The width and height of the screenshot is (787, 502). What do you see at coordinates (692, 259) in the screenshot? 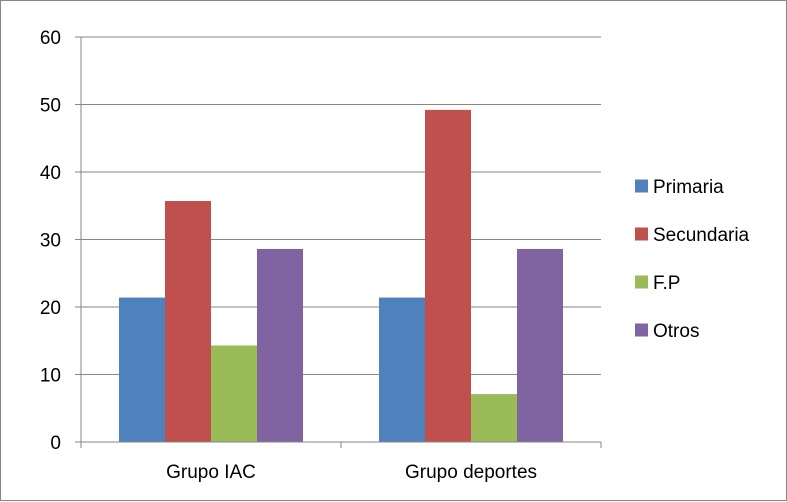
I see `legend: Primaria Secundaria F.P Otros` at bounding box center [692, 259].